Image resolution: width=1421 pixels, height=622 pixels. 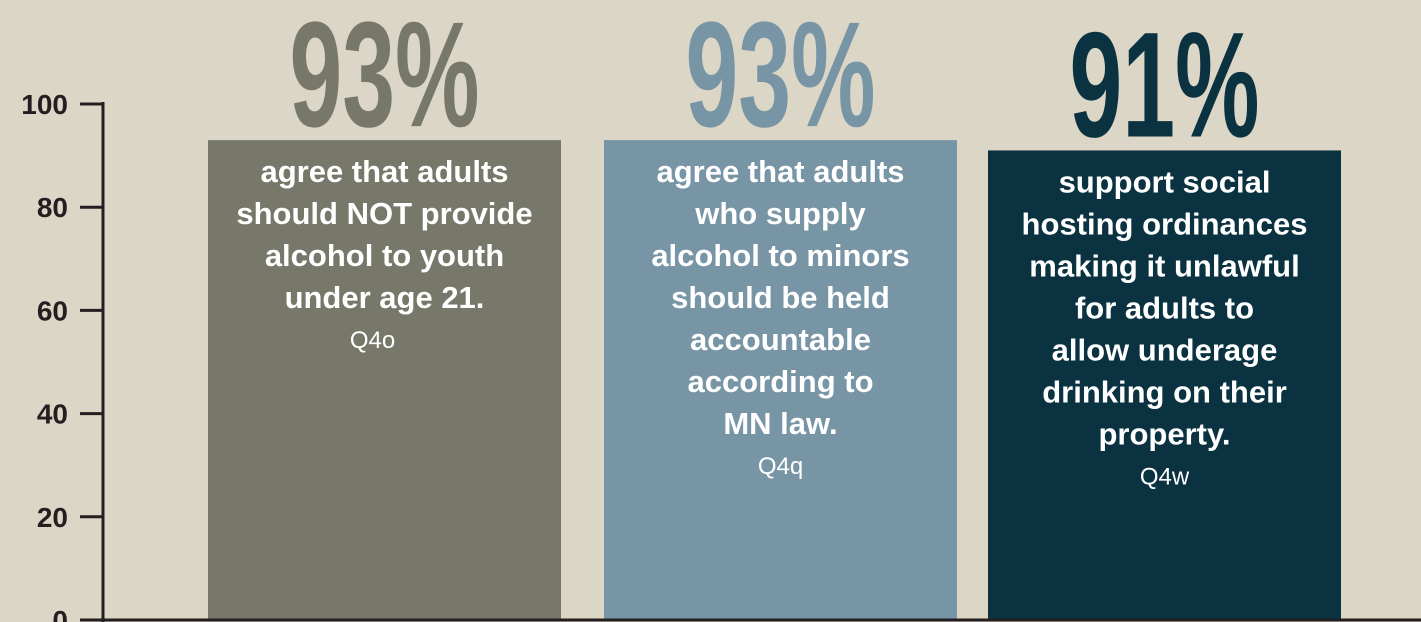 I want to click on bar-description: property., so click(x=1164, y=433).